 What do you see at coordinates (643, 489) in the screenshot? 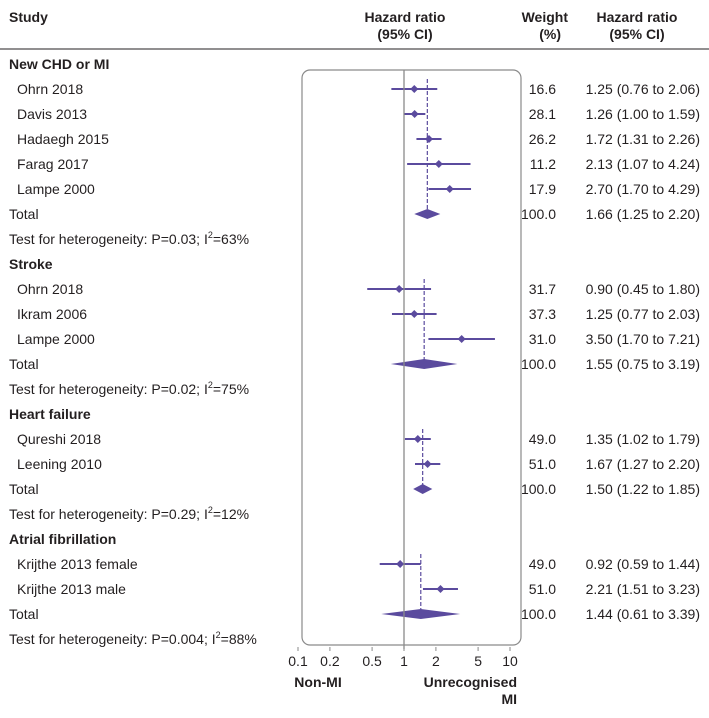
I see `total-hr-ci: 1.50 (1.22 to 1.85)` at bounding box center [643, 489].